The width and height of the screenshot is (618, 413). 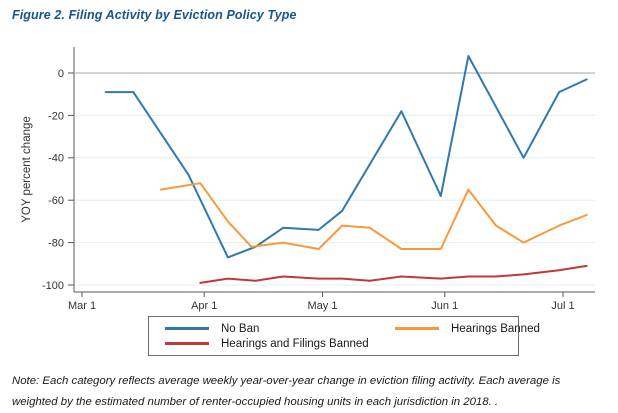 What do you see at coordinates (187, 328) in the screenshot?
I see `legend-line-sample-no-ban` at bounding box center [187, 328].